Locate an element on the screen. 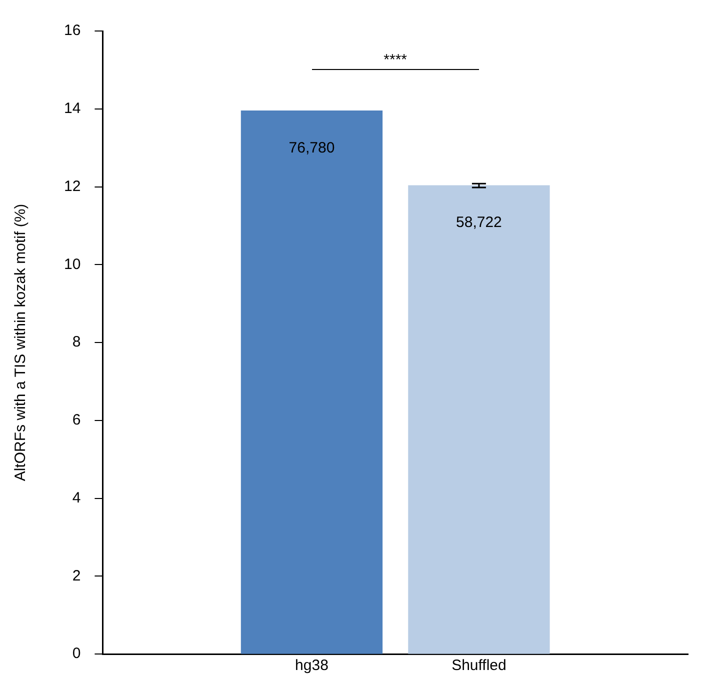 This screenshot has width=709, height=687. x-tick-label: Shuffled is located at coordinates (479, 665).